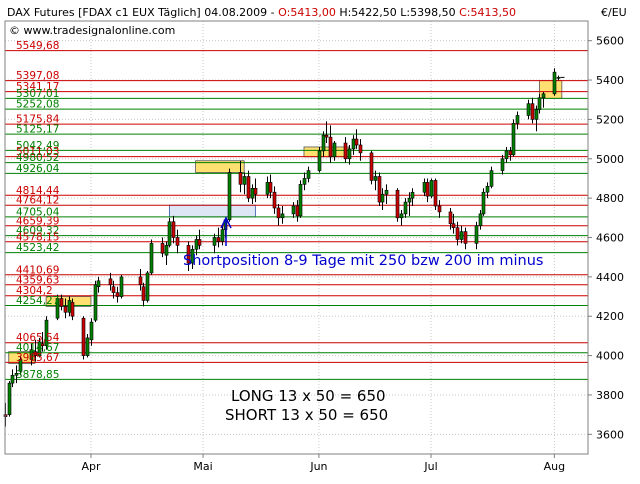 This screenshot has width=640, height=484. Describe the element at coordinates (92, 30) in the screenshot. I see `website-credit: © www.tradesignalonline.com` at that location.